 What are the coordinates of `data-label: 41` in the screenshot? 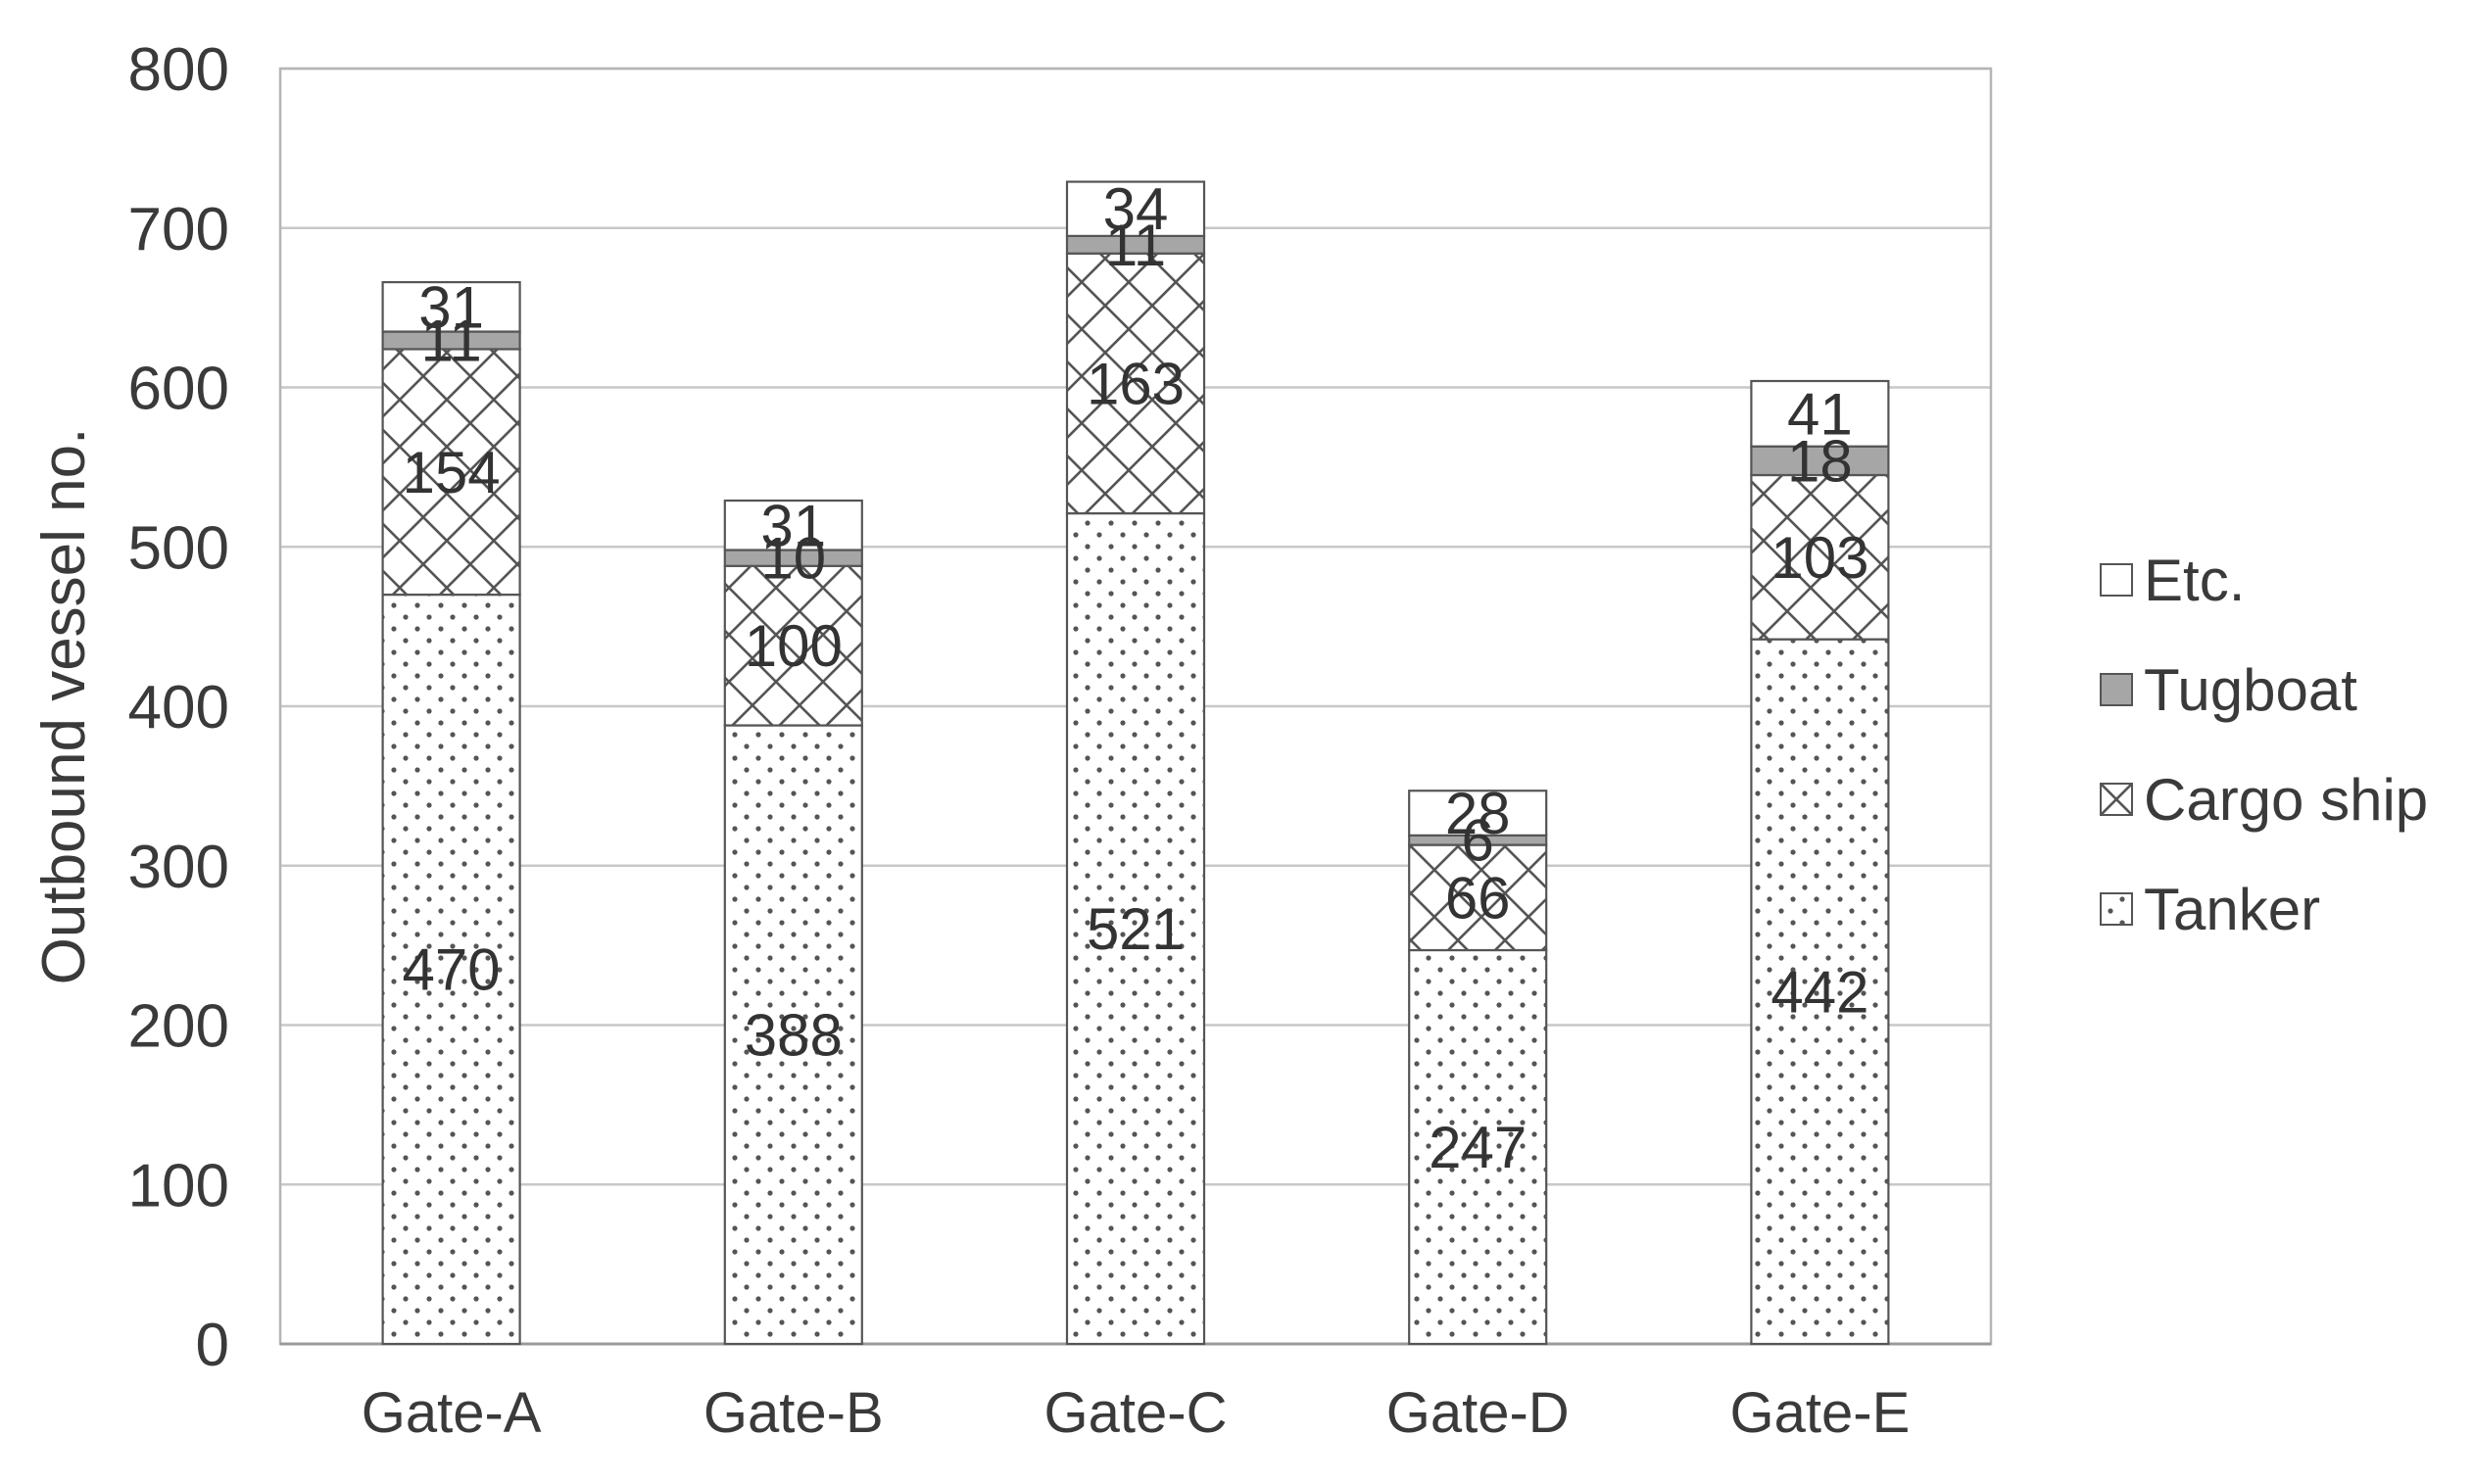 It's located at (1820, 414).